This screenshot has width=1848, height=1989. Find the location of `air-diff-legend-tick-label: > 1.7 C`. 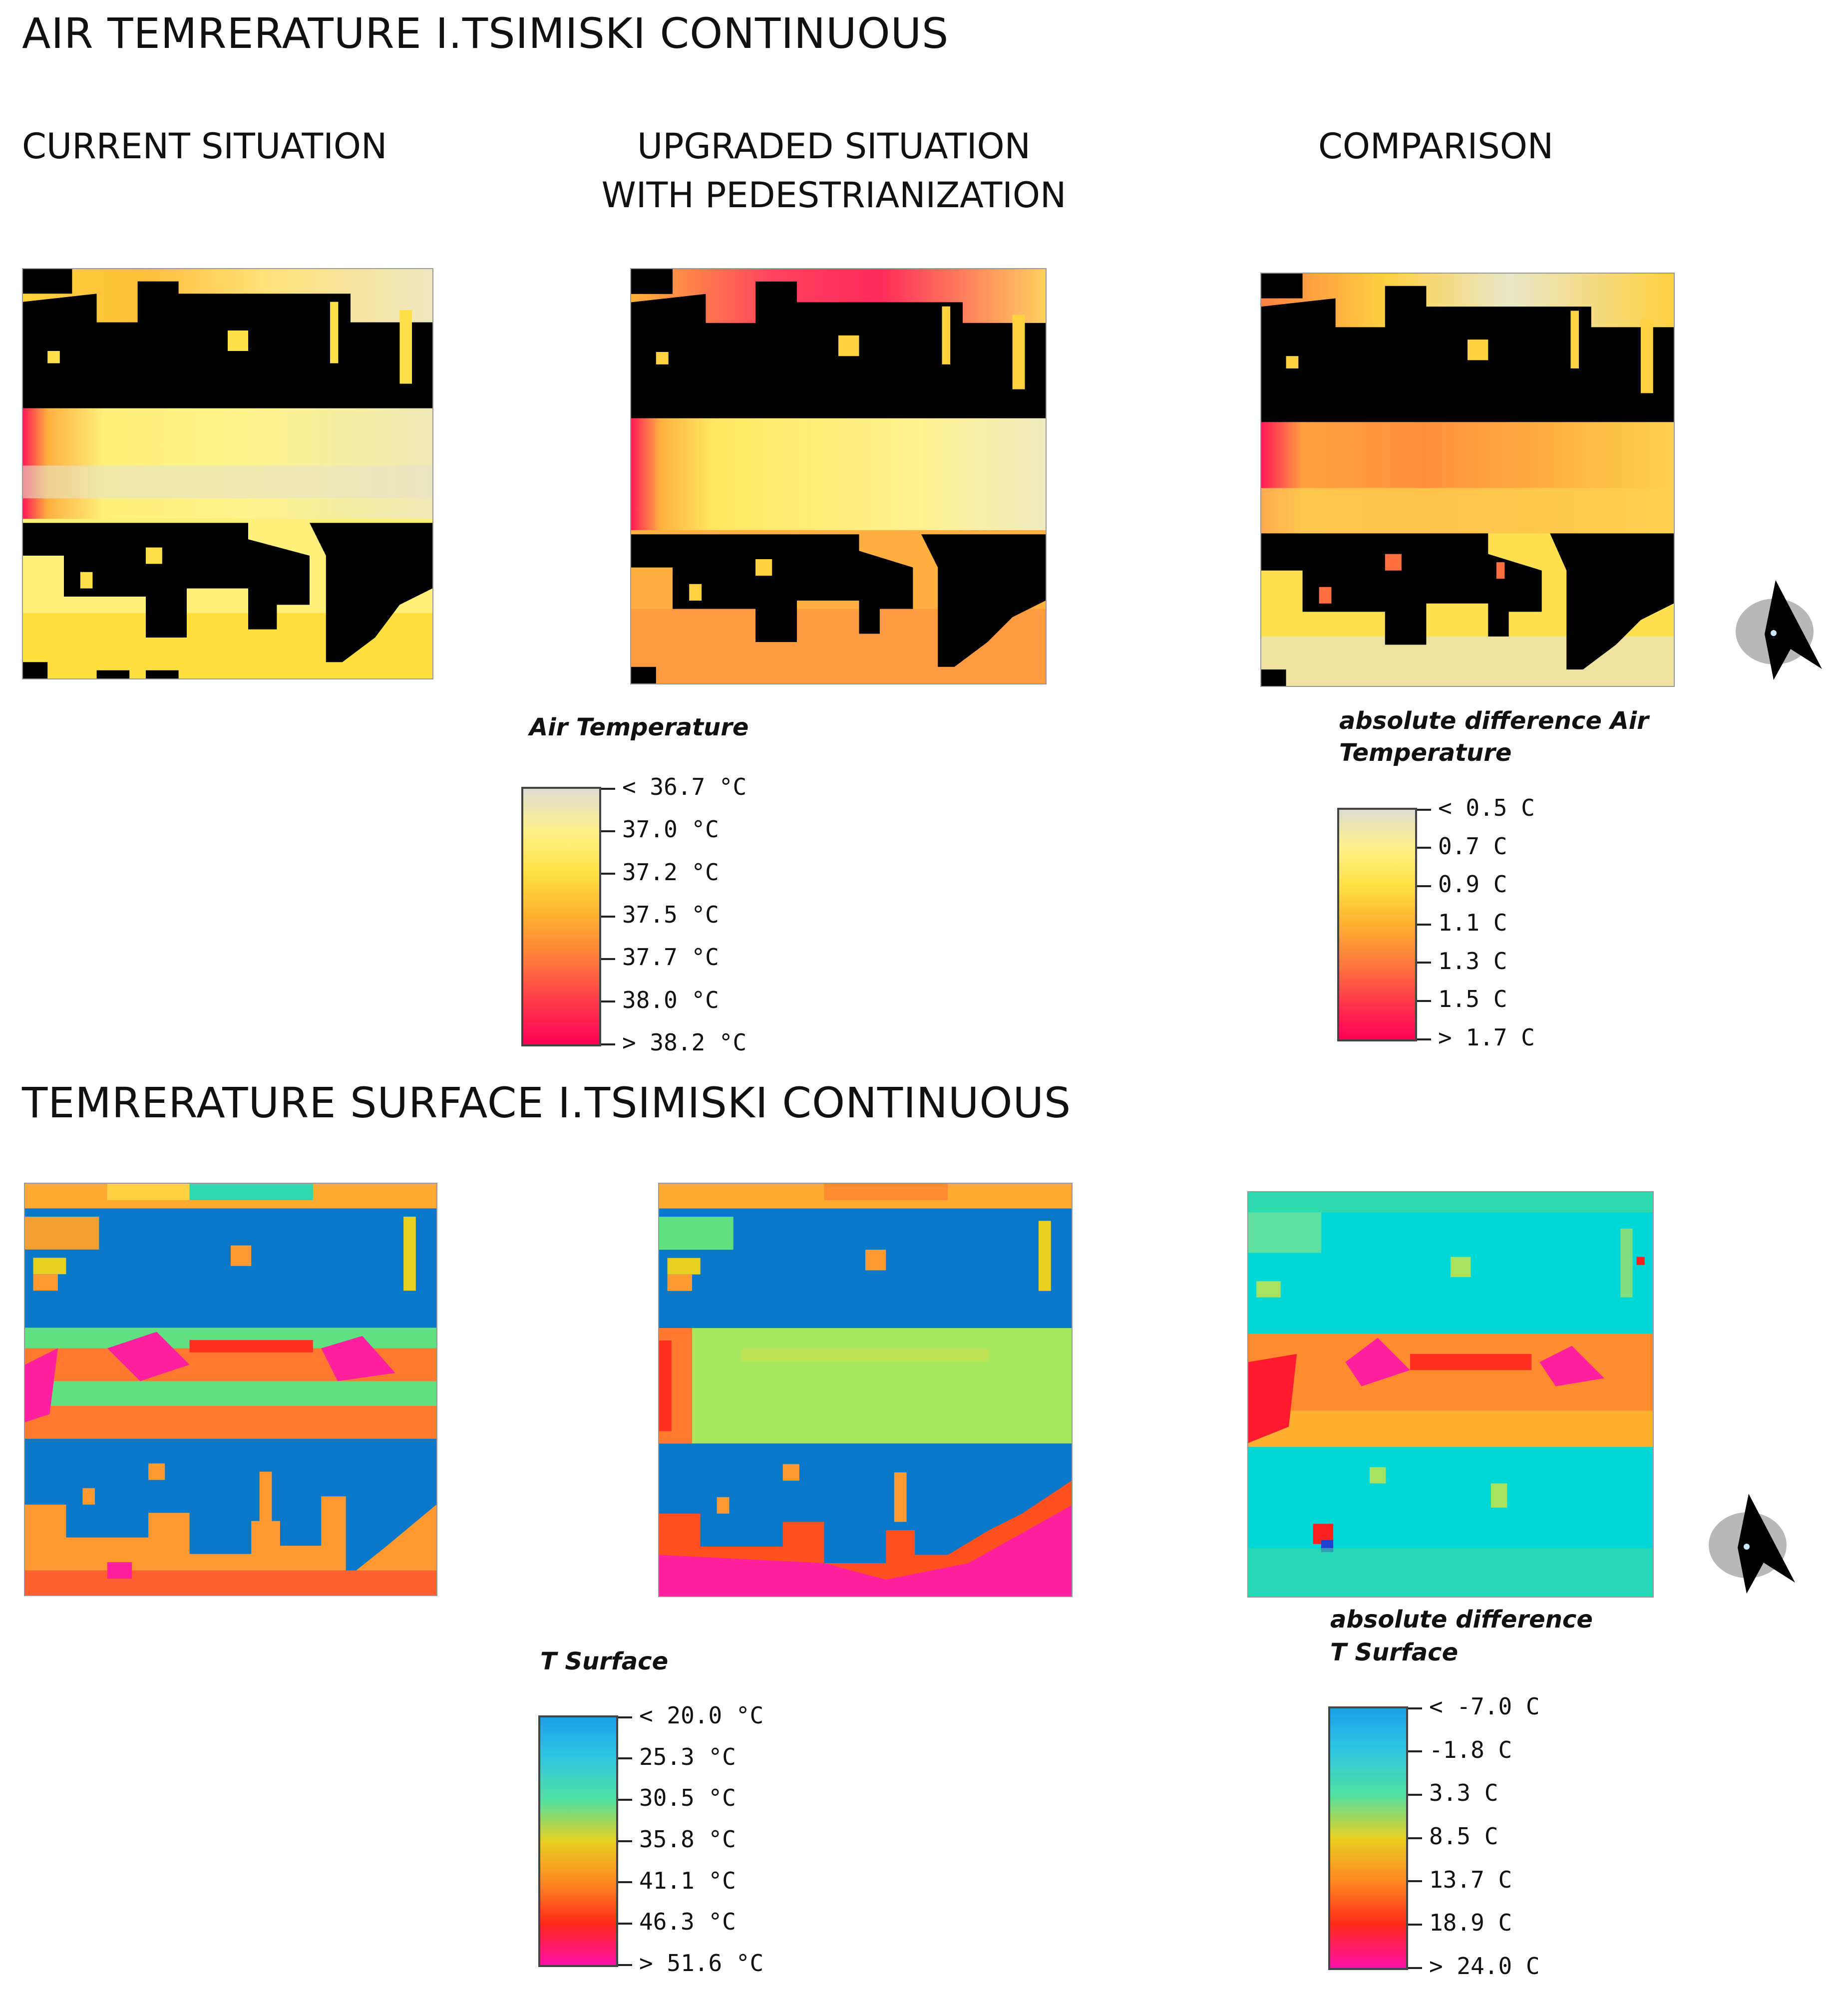

air-diff-legend-tick-label: > 1.7 C is located at coordinates (1476, 1037).